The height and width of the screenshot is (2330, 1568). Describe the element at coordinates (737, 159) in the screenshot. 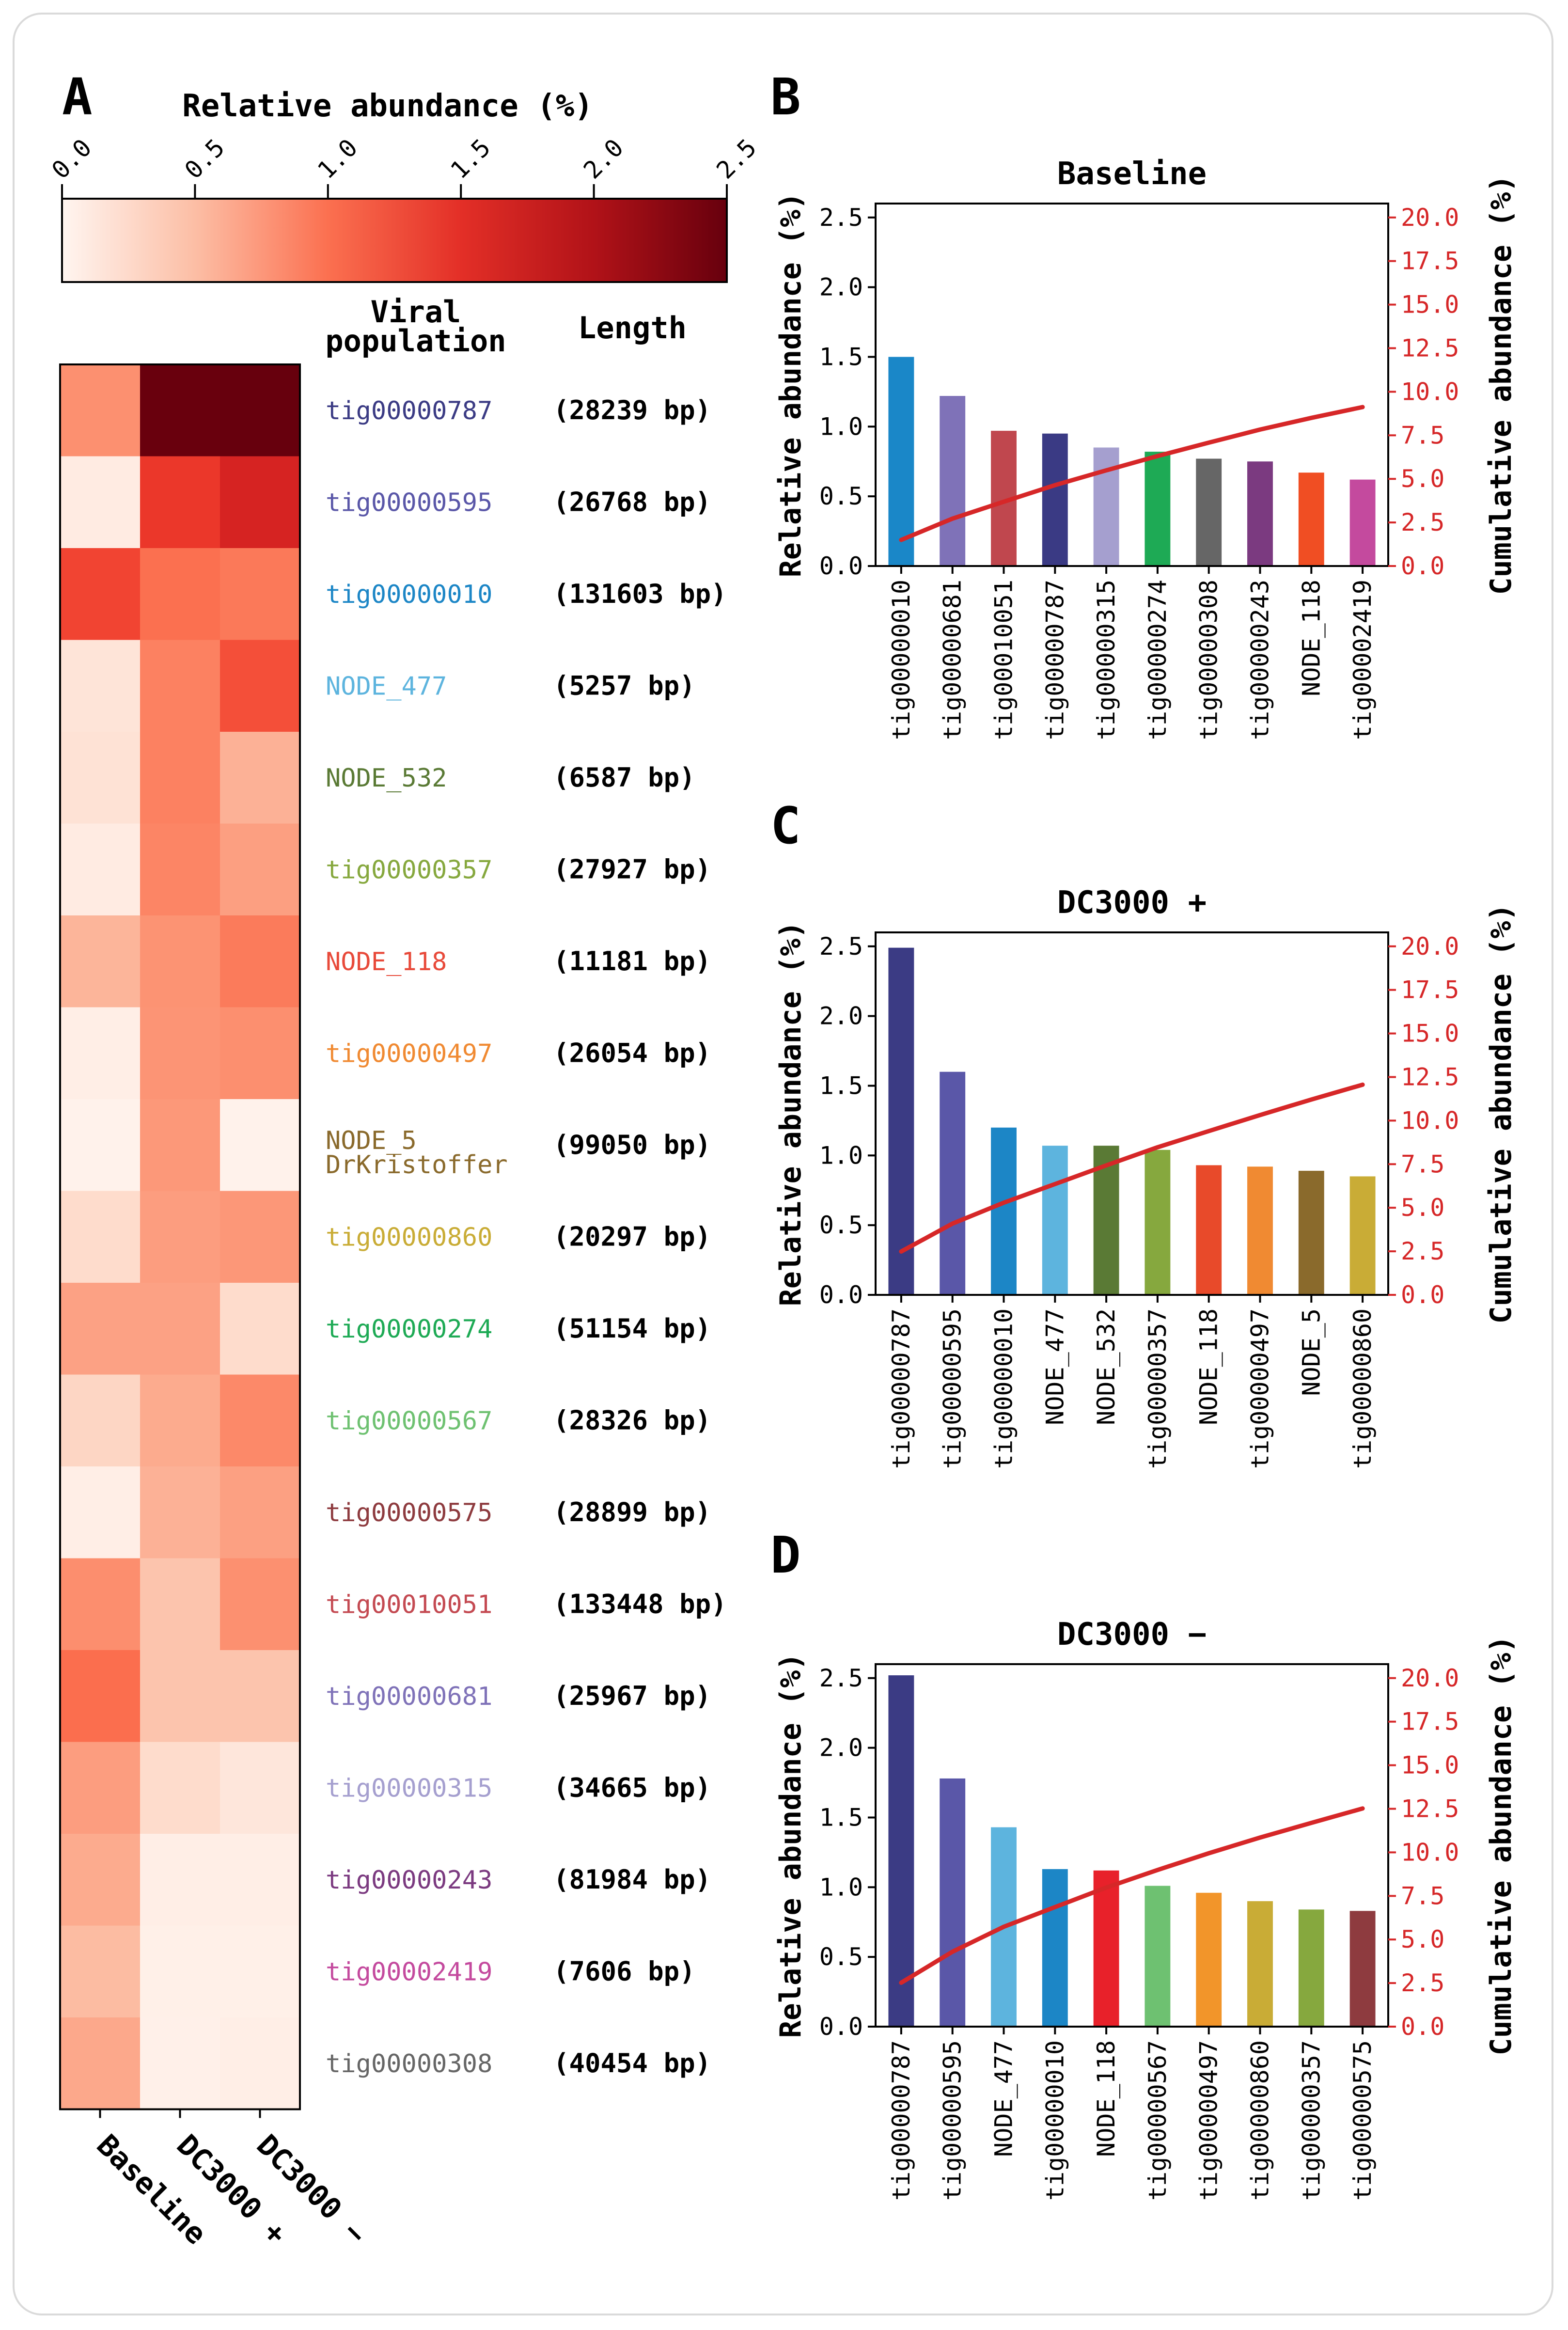

I see `colorbar-tick-label: 2.5` at that location.